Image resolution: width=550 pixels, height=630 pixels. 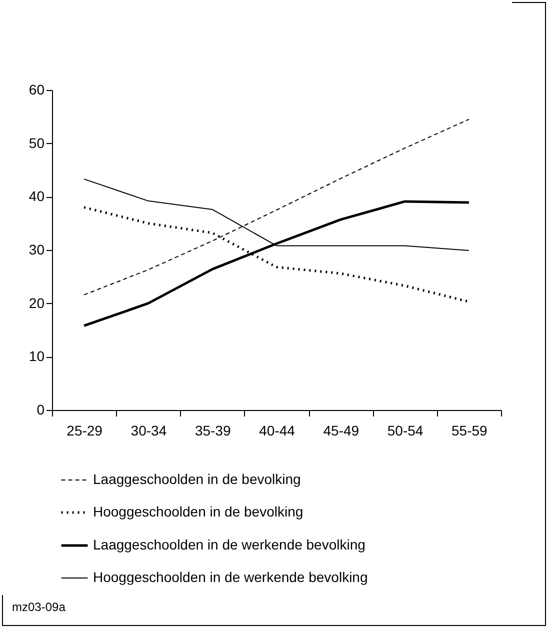 I want to click on x-tick-label: 30-34, so click(x=148, y=430).